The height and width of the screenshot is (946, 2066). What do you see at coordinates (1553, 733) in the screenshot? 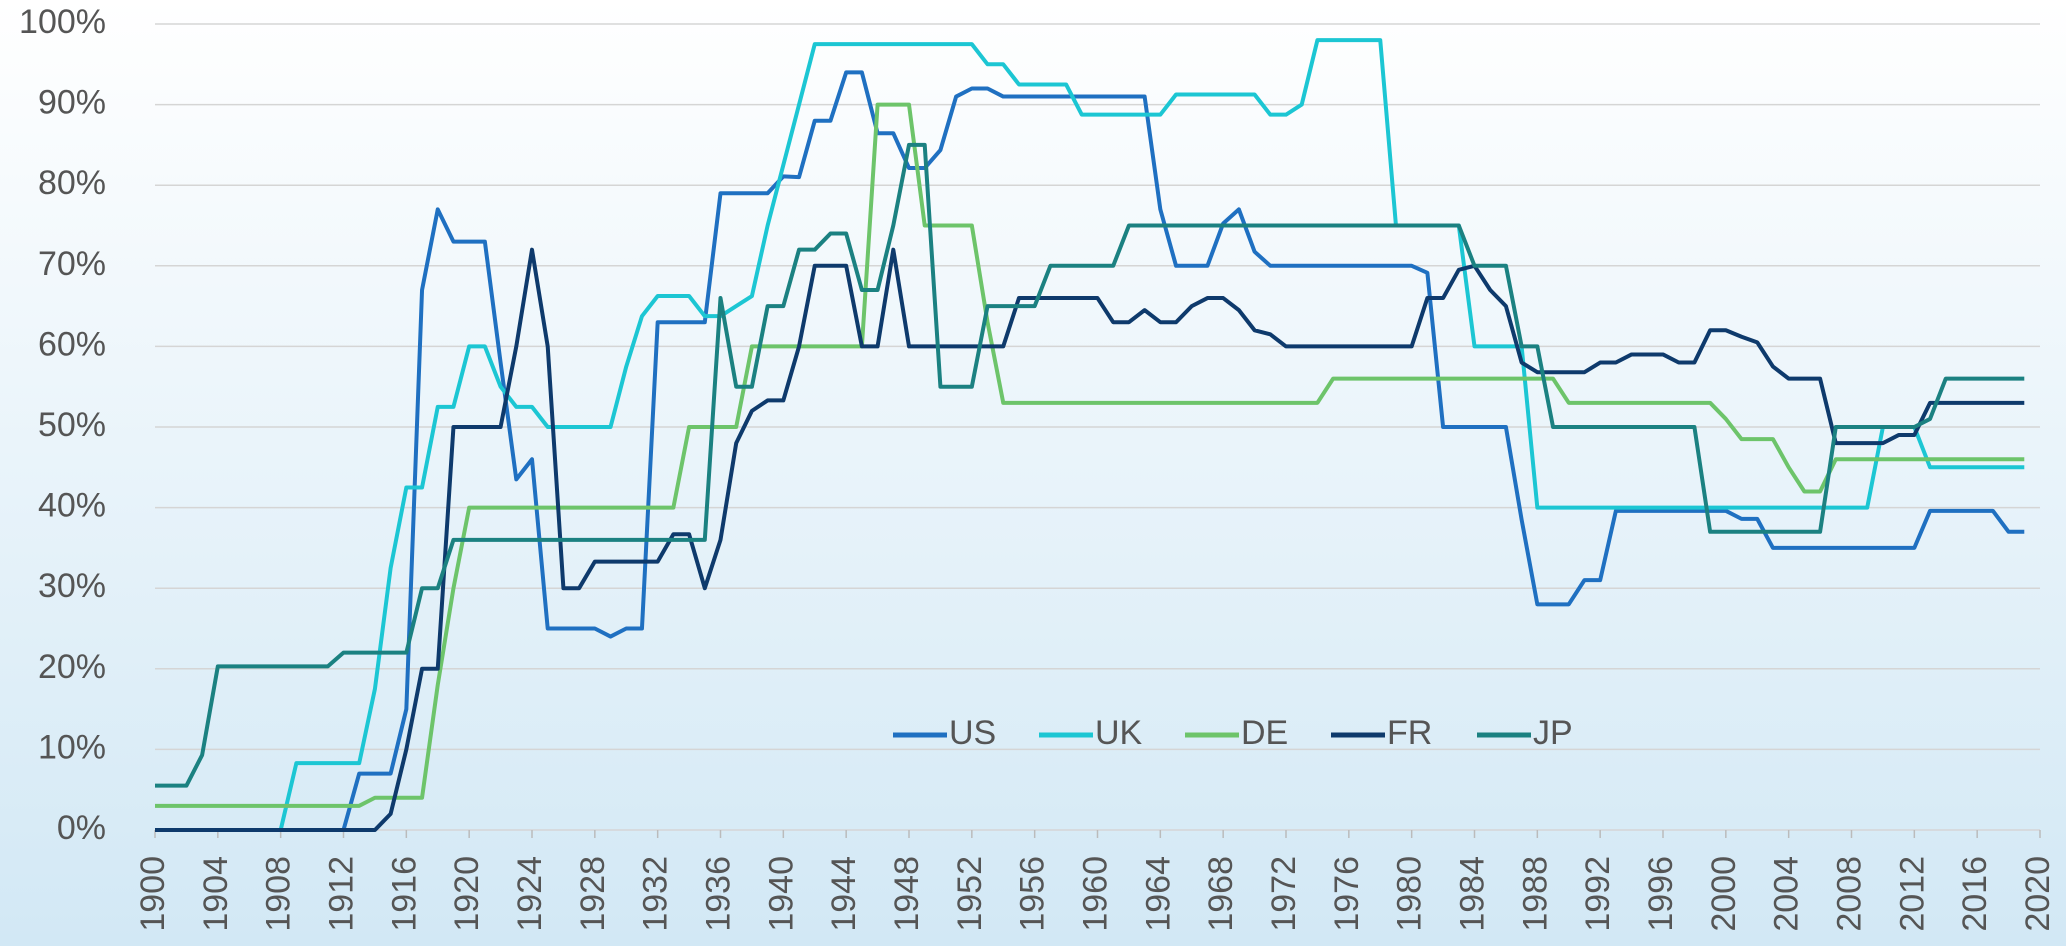
I see `legend-label: JP` at bounding box center [1553, 733].